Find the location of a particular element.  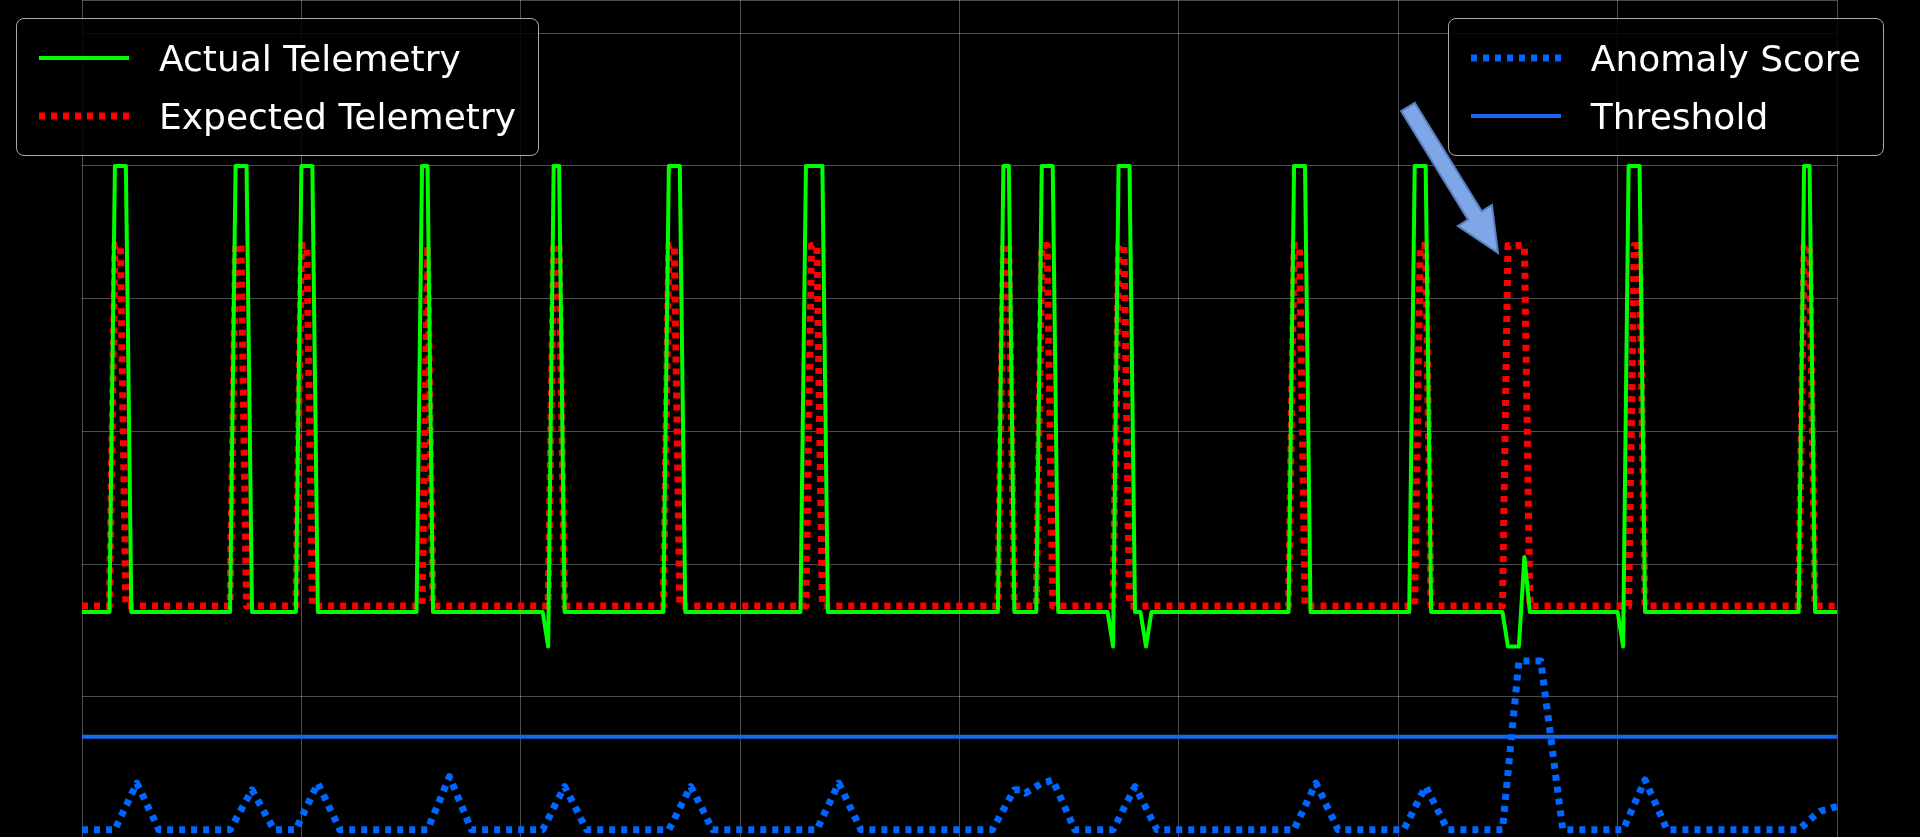

legend-label: Expected Telemetry is located at coordinates (338, 116).